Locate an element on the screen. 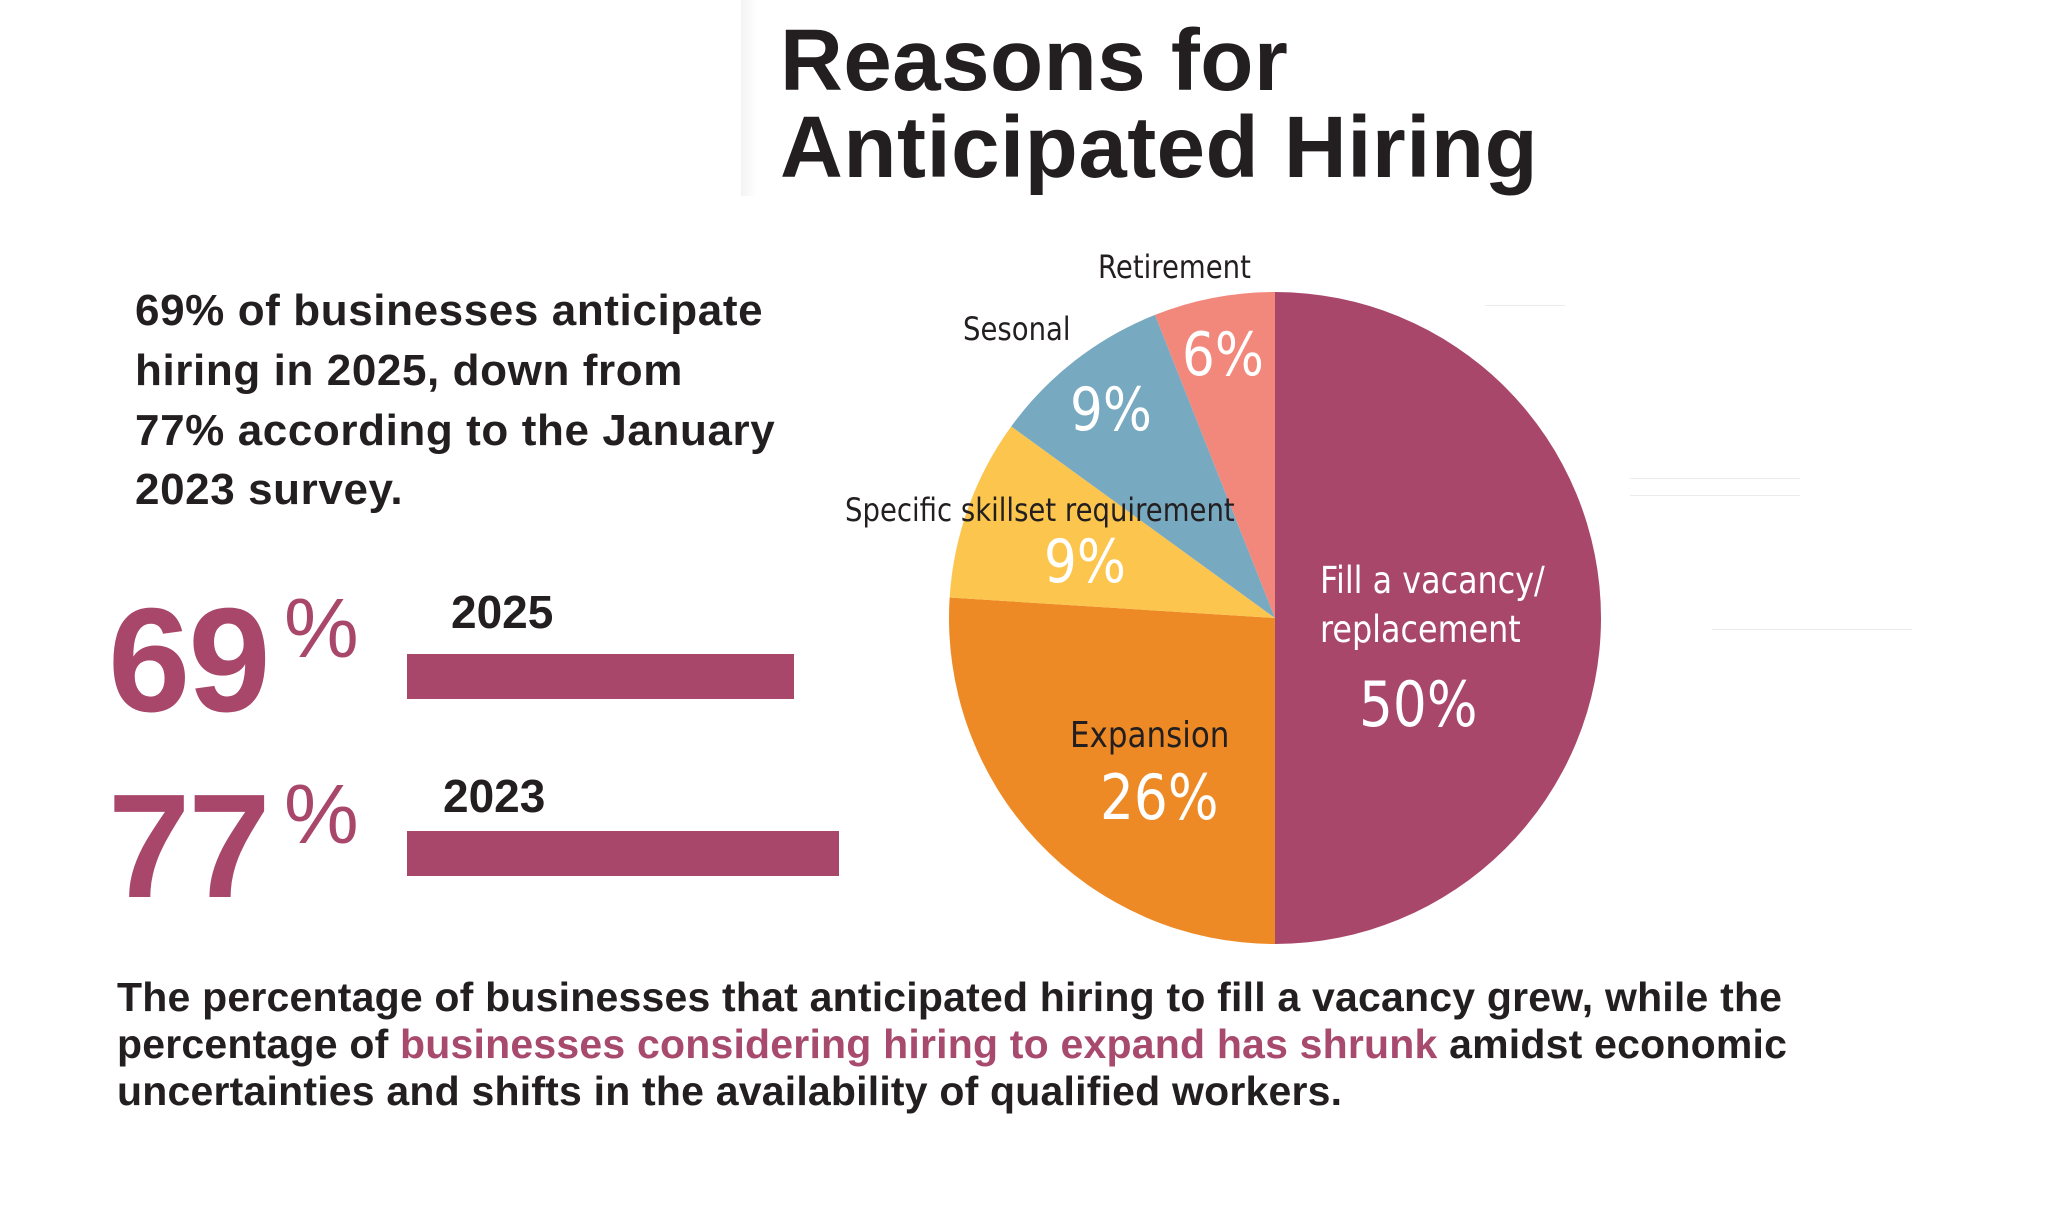 This screenshot has height=1214, width=2048. label-fill-vacancy-line-2: replacement is located at coordinates (1420, 629).